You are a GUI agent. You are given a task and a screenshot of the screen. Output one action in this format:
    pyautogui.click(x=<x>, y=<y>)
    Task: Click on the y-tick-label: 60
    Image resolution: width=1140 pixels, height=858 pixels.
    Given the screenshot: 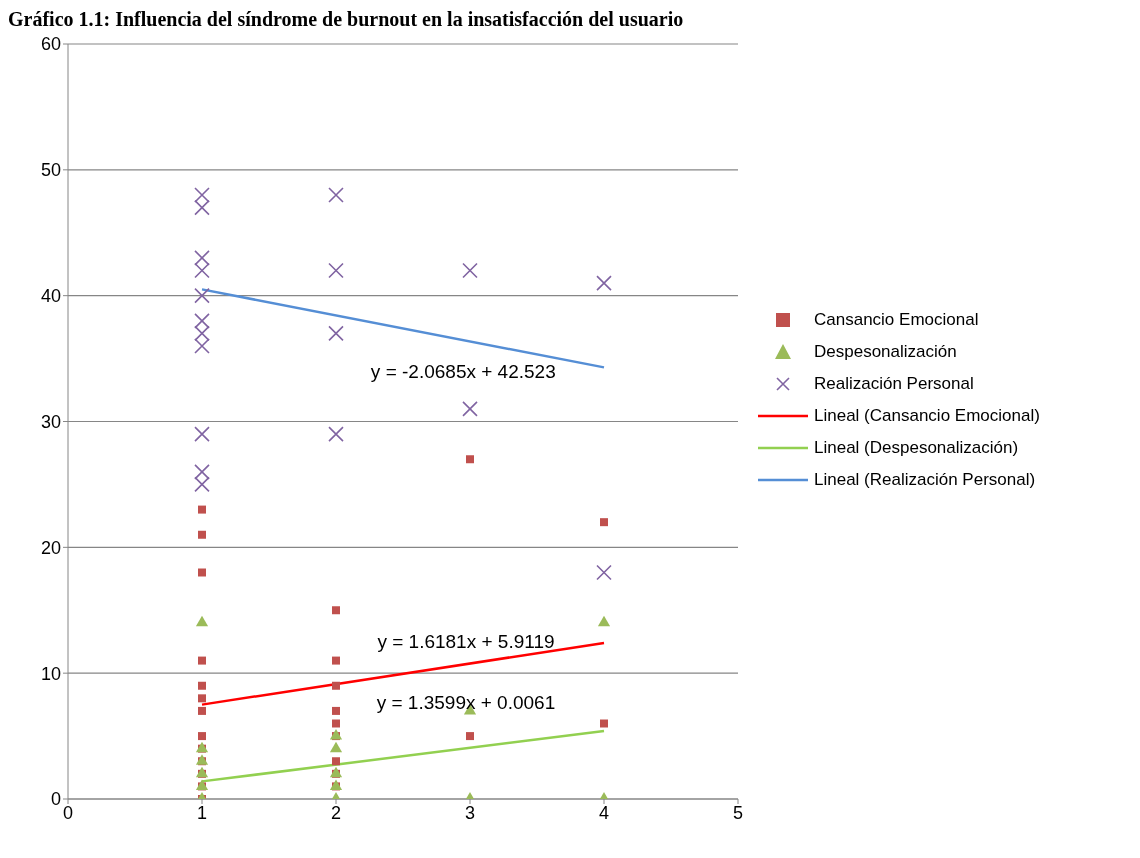 What is the action you would take?
    pyautogui.click(x=50, y=44)
    